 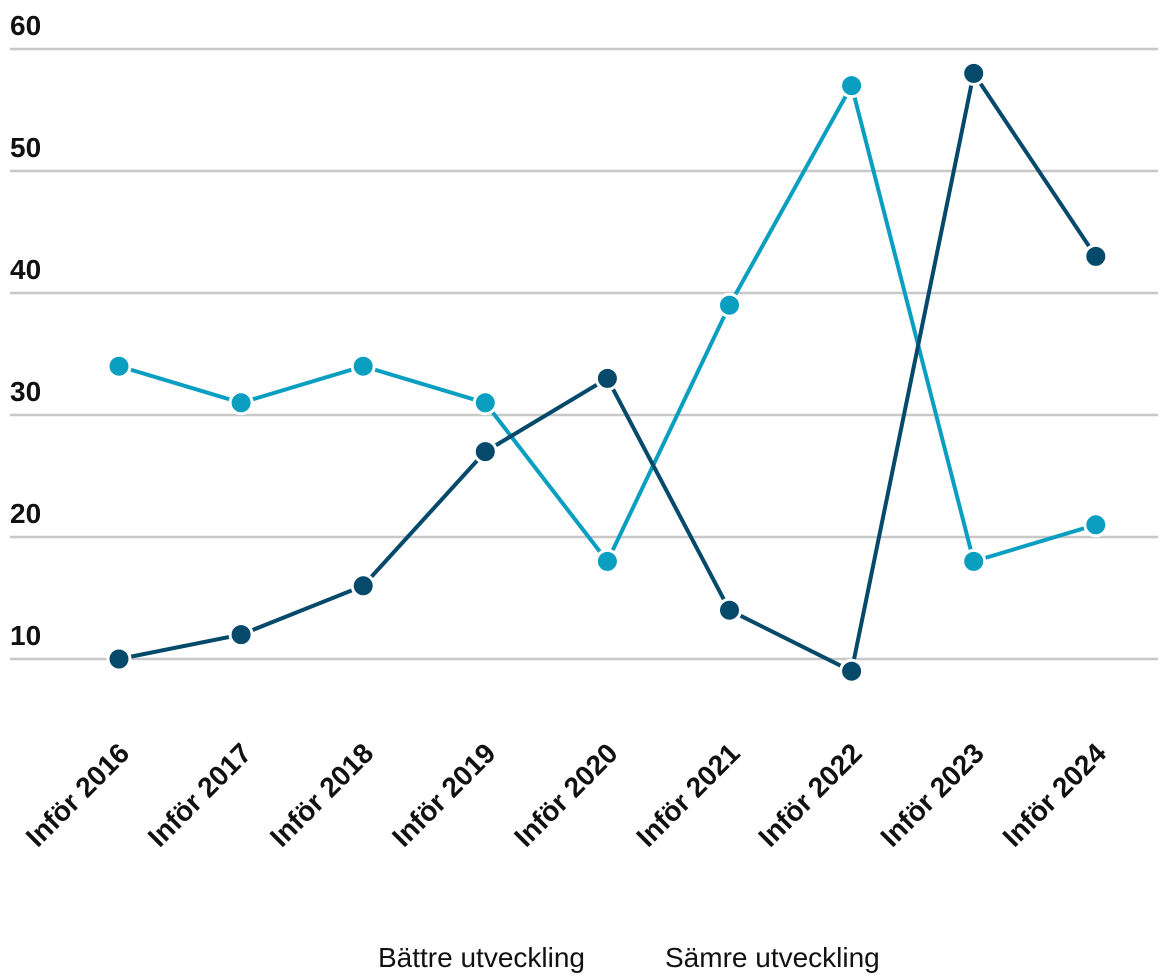 What do you see at coordinates (809, 794) in the screenshot?
I see `x-tick-label: Inför 2022` at bounding box center [809, 794].